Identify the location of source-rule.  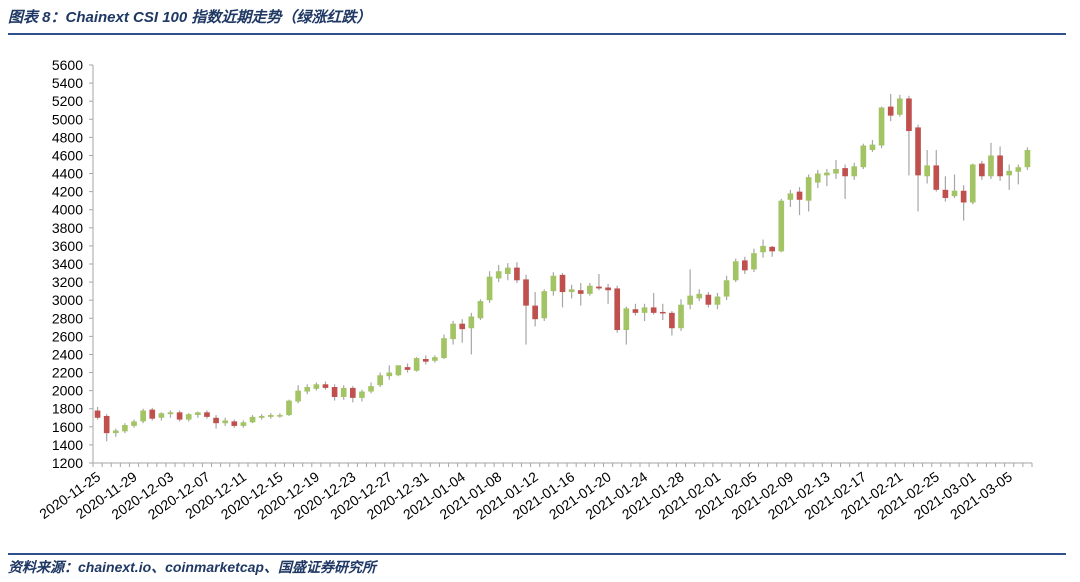
(537, 554).